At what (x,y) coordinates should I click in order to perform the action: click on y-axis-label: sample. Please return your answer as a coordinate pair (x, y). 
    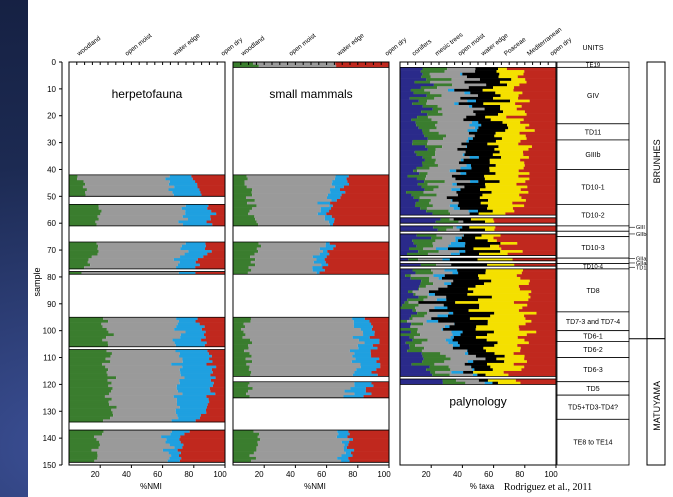
    Looking at the image, I should click on (37, 281).